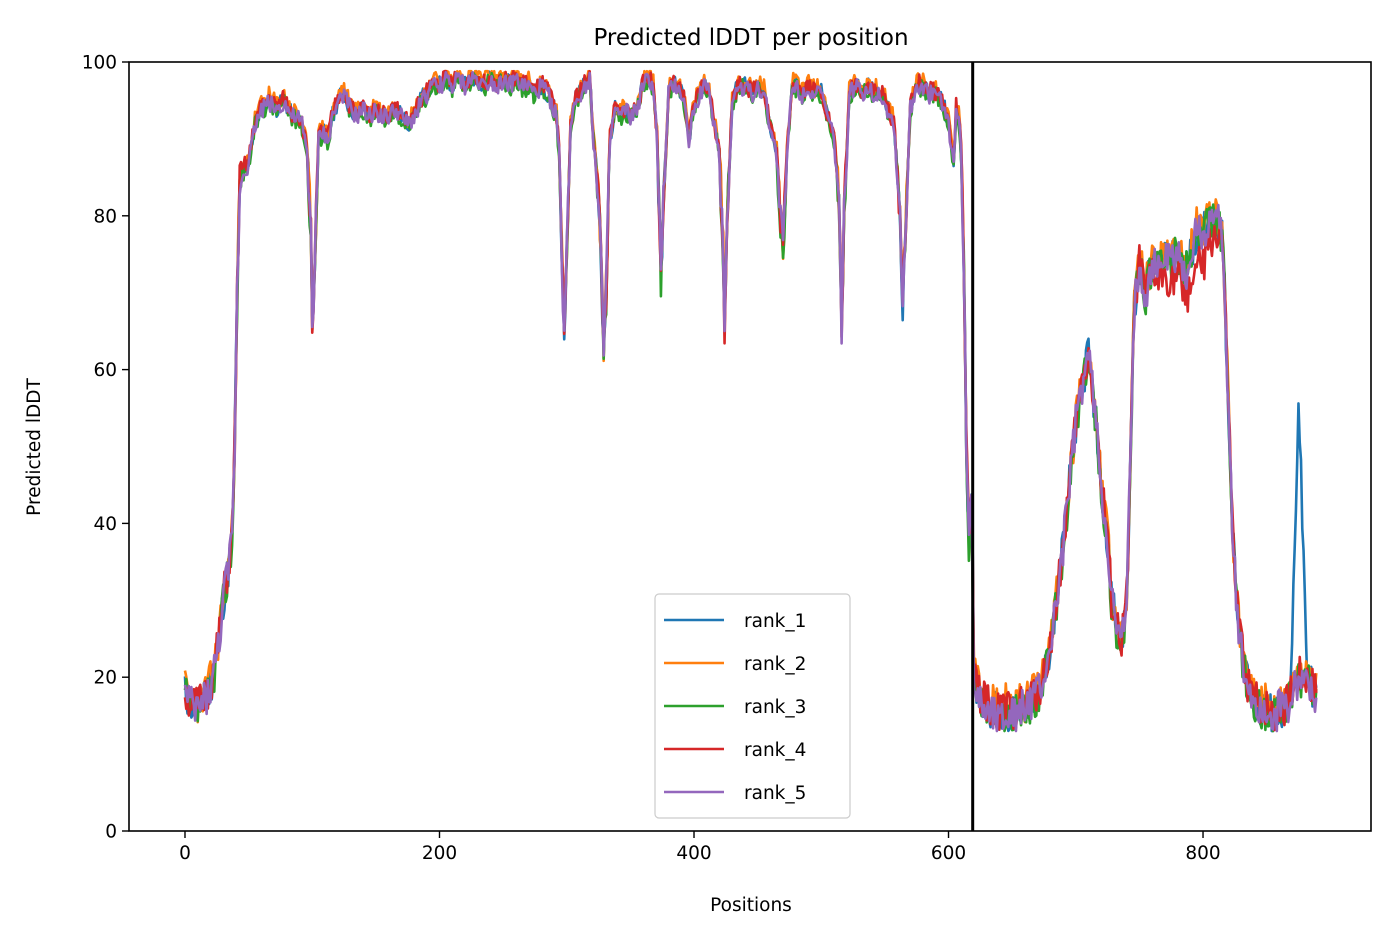  I want to click on y-tick-label: 60, so click(105, 370).